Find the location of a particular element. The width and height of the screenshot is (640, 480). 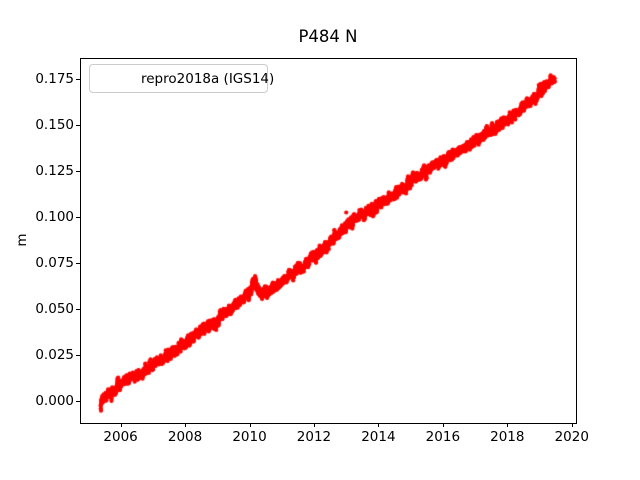

y-tick-label: 0.175 is located at coordinates (54, 78).